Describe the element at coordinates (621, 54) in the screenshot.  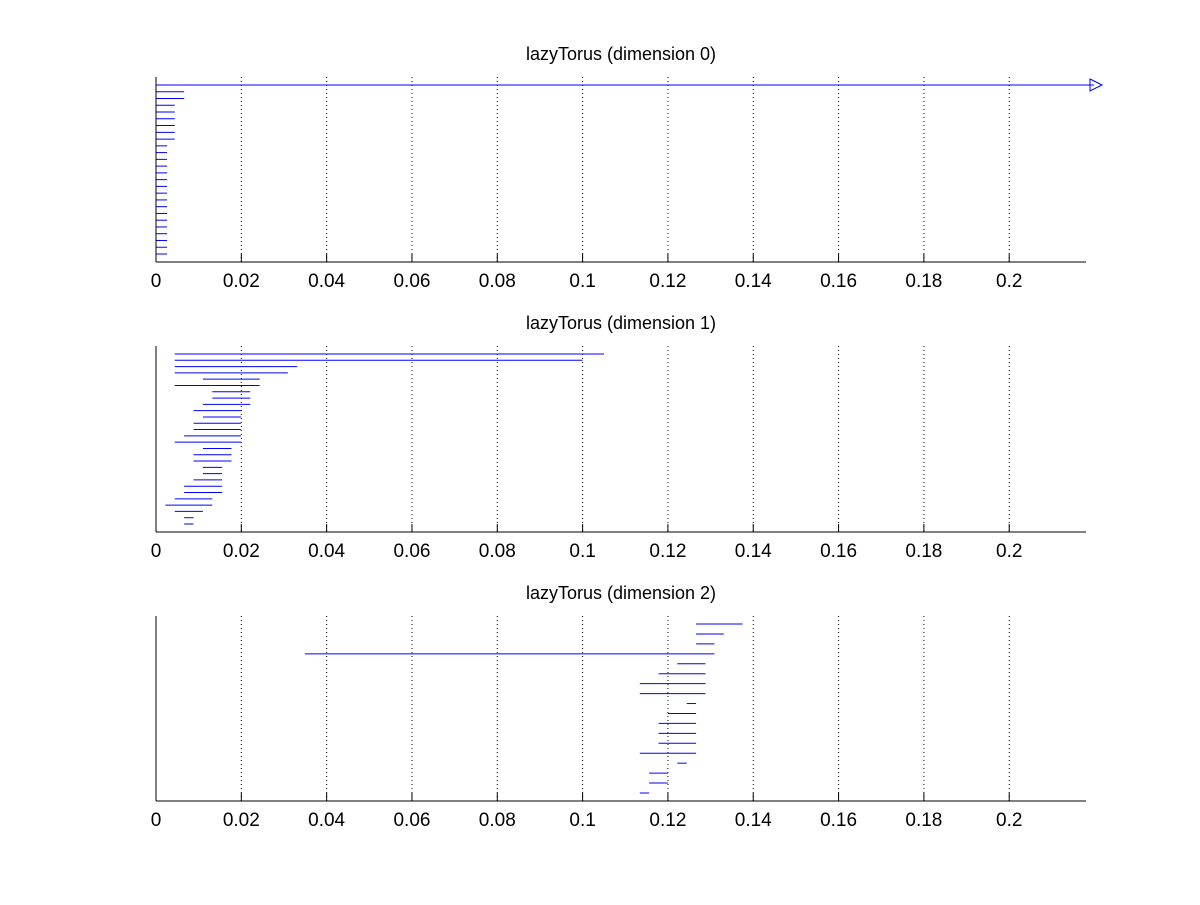
I see `chart-title: lazyTorus (dimension 0)` at that location.